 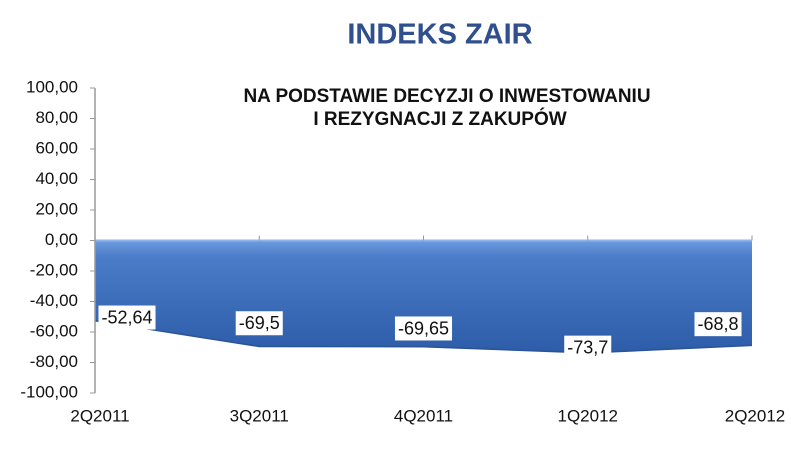 I want to click on chart-subtitle: NA PODSTAWIE DECYZJI O INWESTOWANIU, so click(x=446, y=96).